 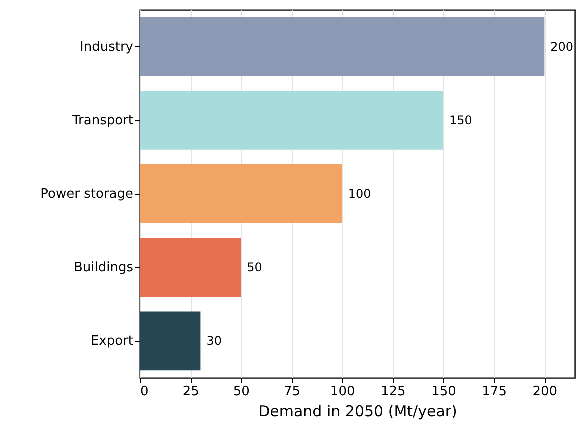 What do you see at coordinates (460, 120) in the screenshot?
I see `data-label: 150` at bounding box center [460, 120].